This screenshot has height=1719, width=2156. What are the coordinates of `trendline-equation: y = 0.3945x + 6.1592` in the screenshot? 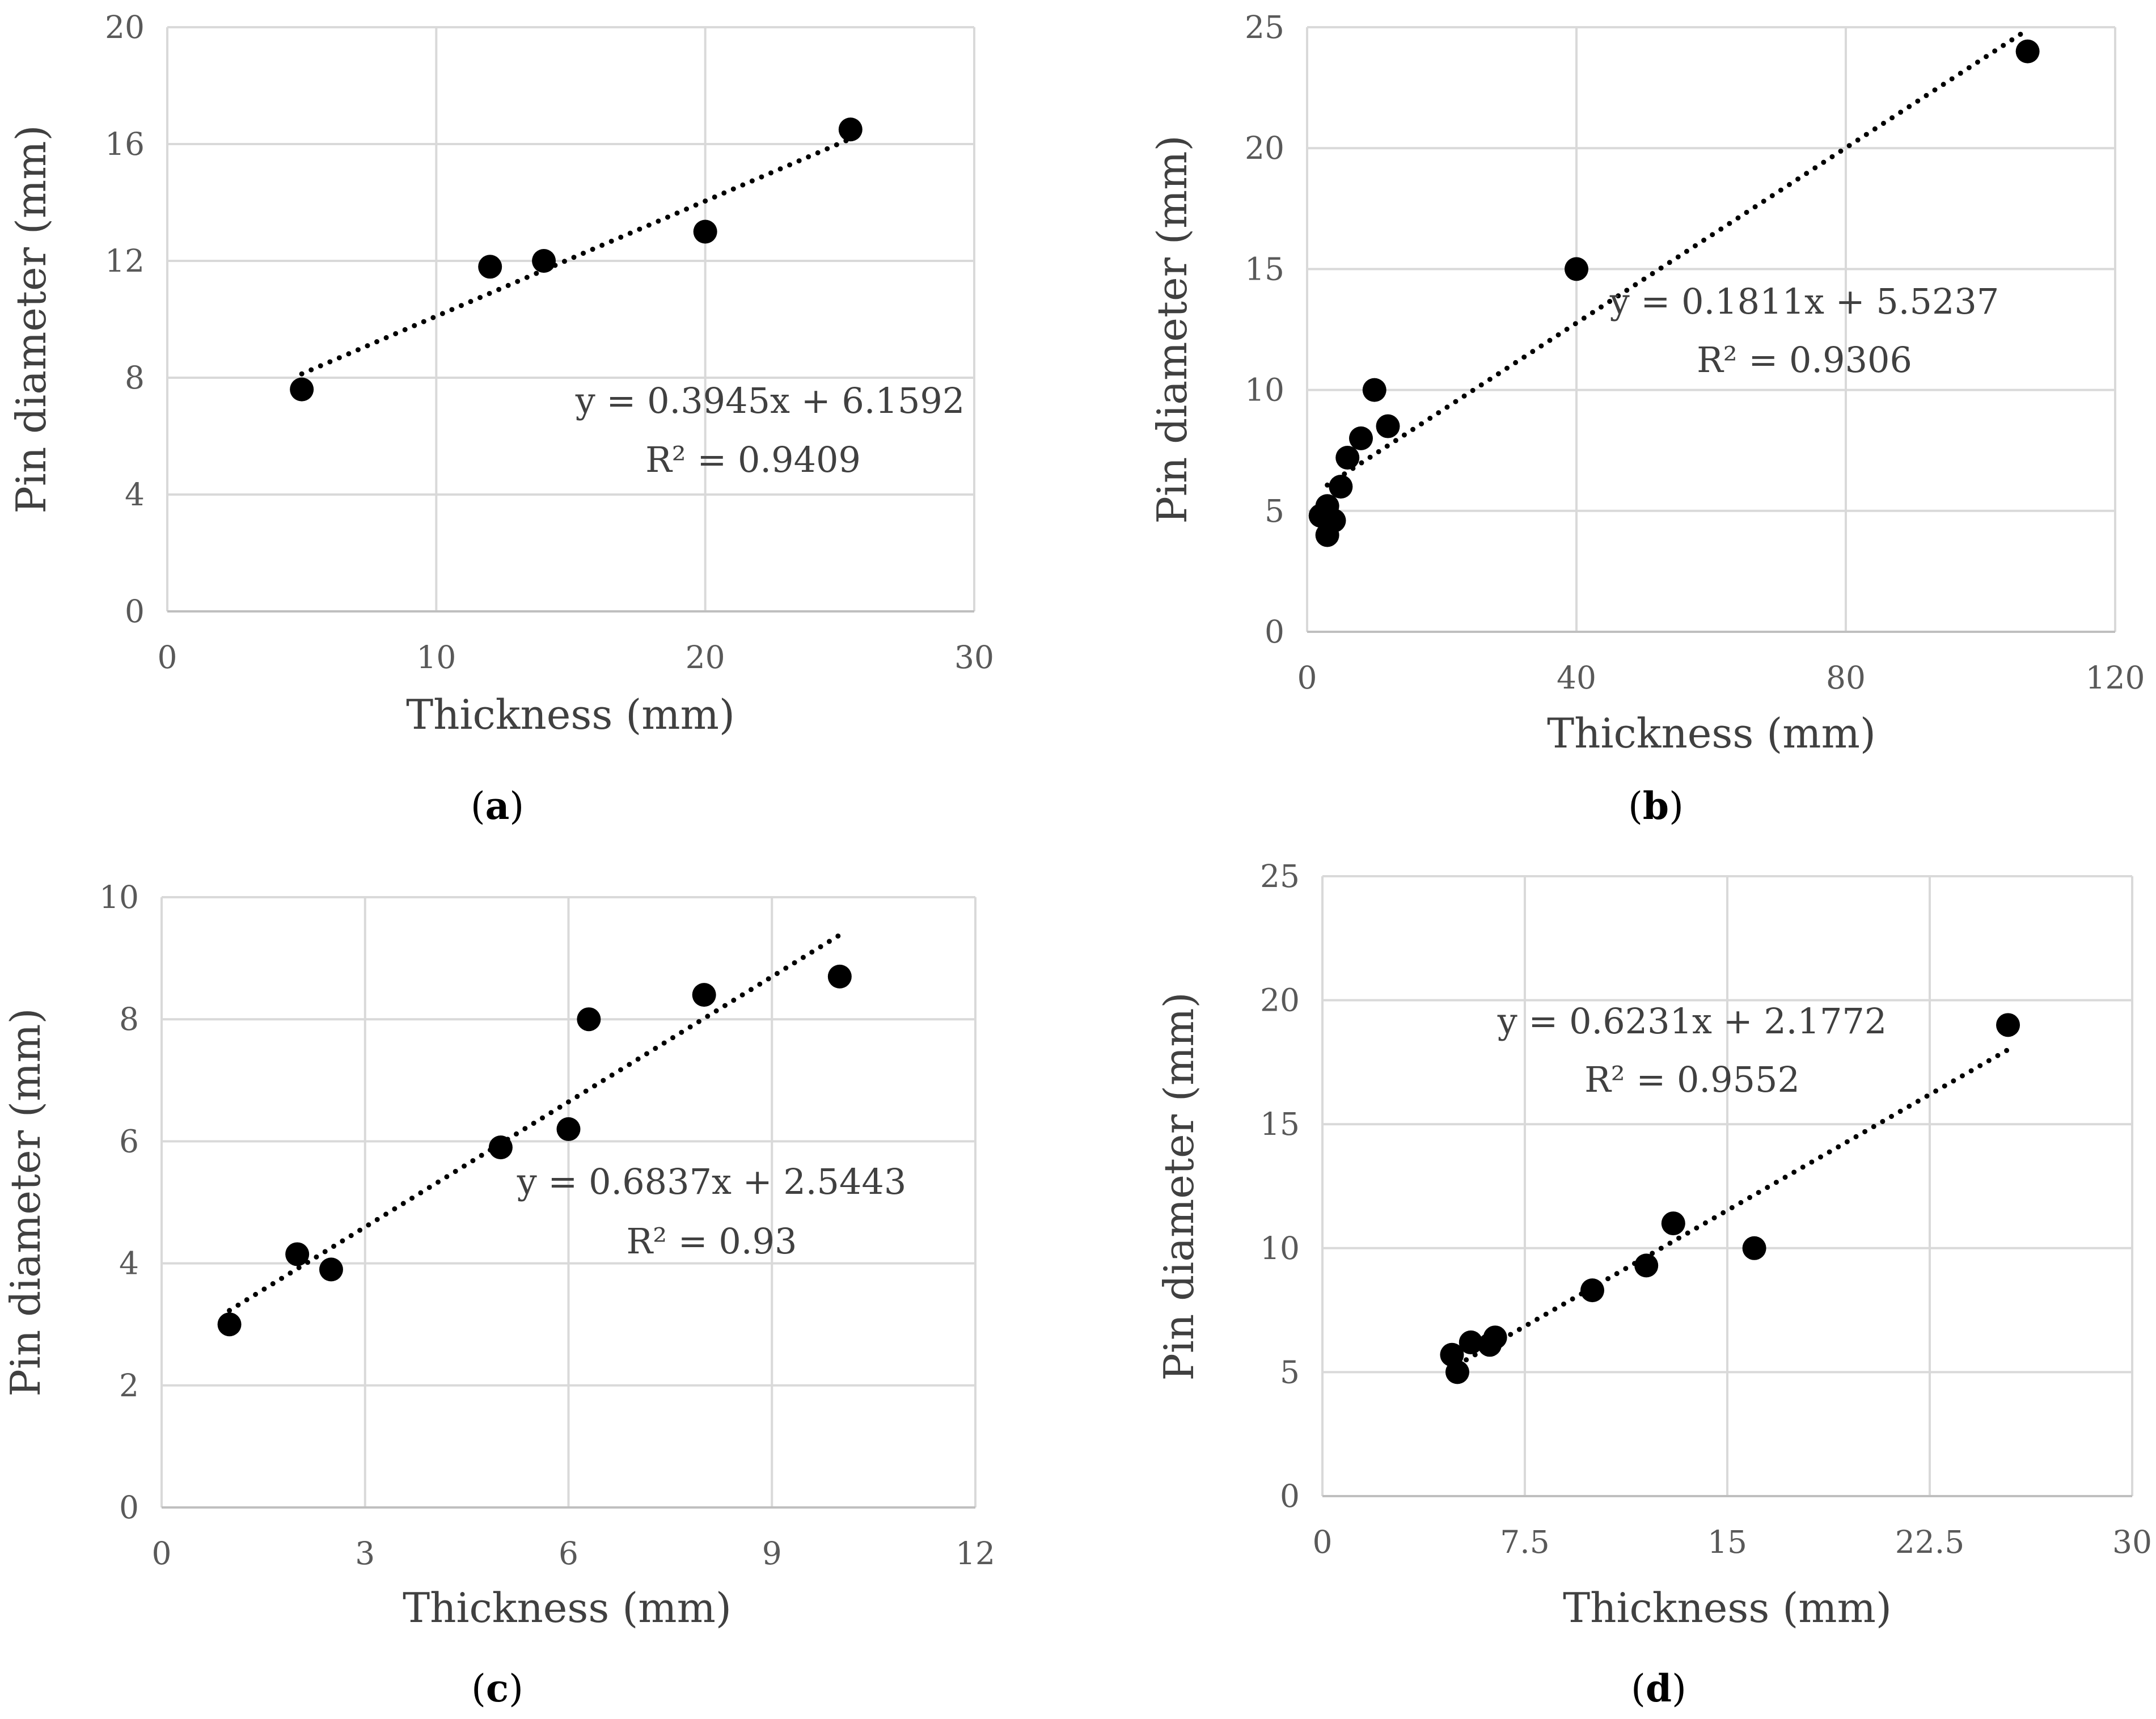 It's located at (770, 400).